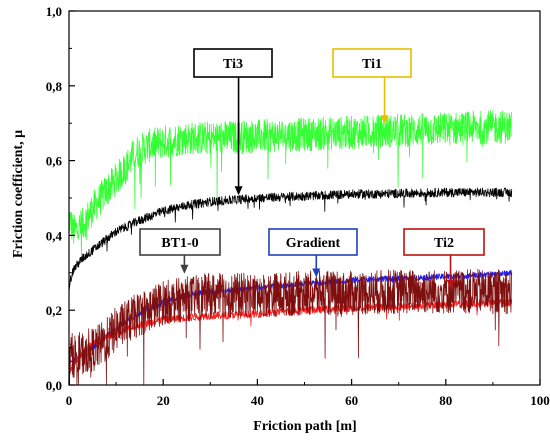 Image resolution: width=550 pixels, height=442 pixels. Describe the element at coordinates (54, 235) in the screenshot. I see `y-tick-label: 0,4` at that location.